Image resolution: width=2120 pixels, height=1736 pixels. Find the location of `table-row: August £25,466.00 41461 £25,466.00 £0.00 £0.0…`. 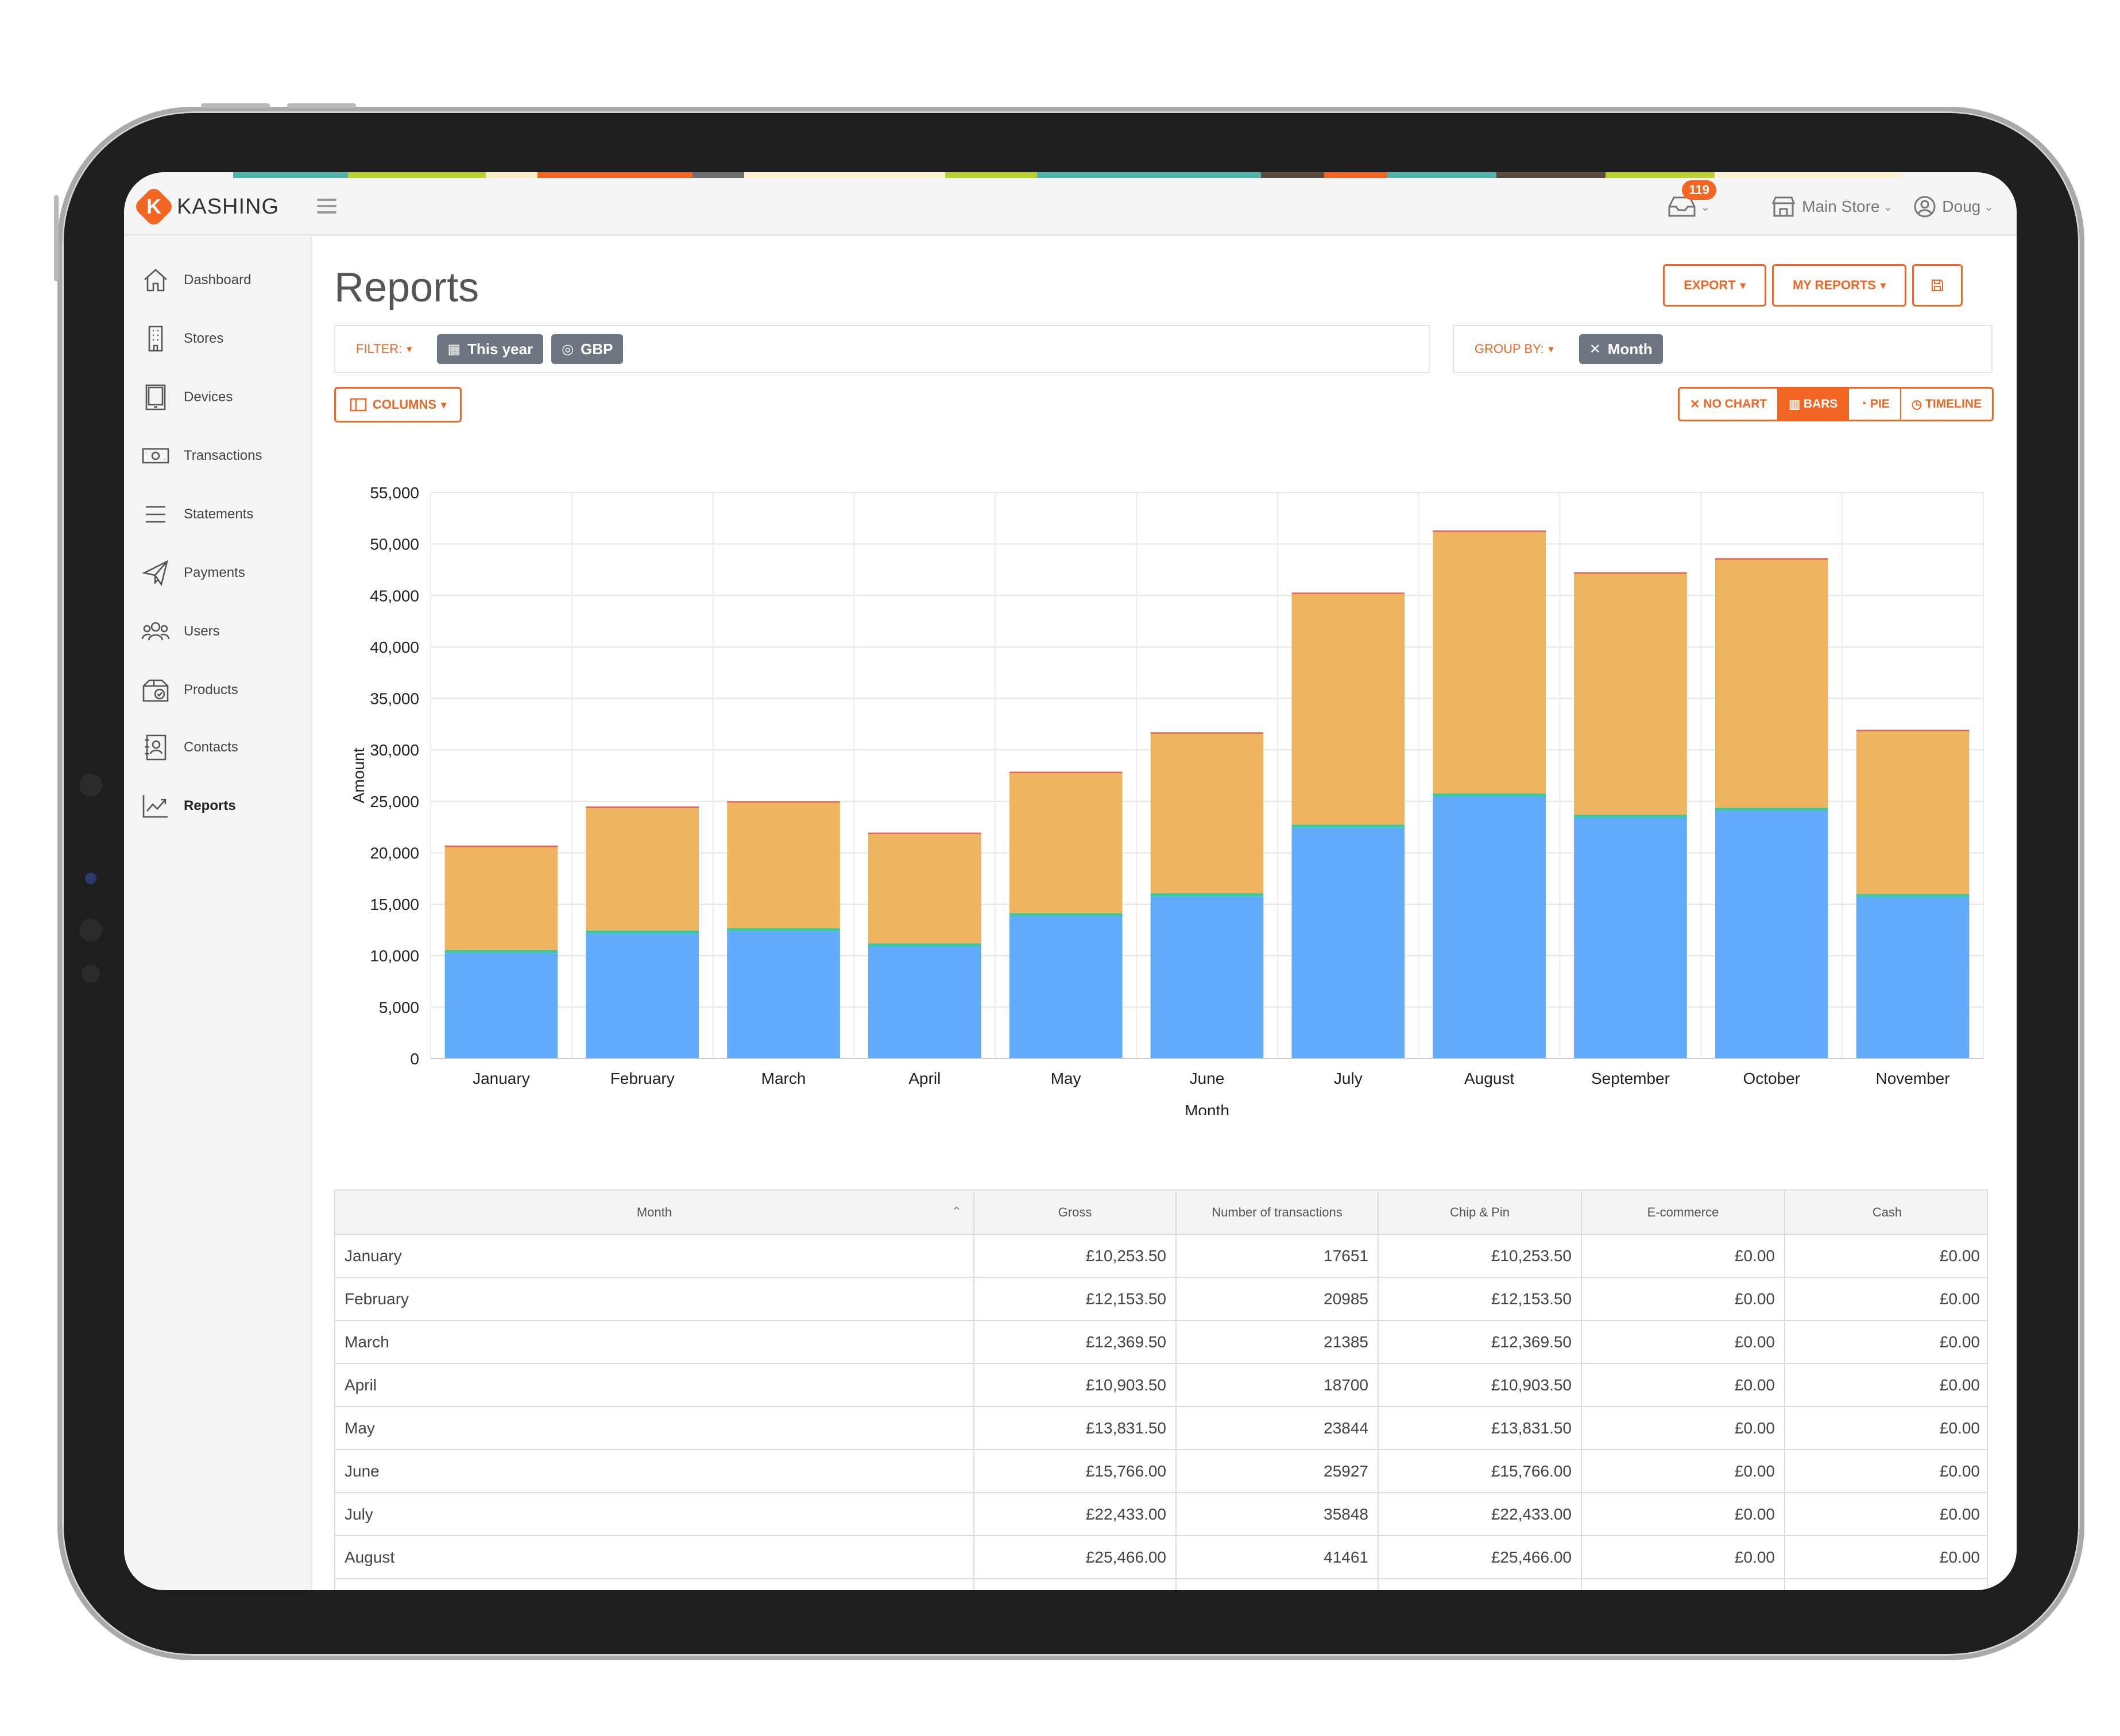

table-row: August £25,466.00 41461 £25,466.00 £0.00 £0.0… is located at coordinates (1161, 1557).